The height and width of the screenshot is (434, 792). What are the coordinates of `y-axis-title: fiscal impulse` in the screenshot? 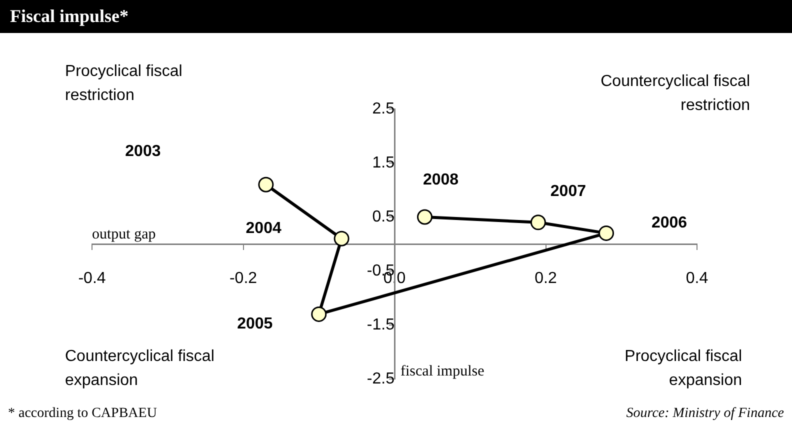 It's located at (442, 371).